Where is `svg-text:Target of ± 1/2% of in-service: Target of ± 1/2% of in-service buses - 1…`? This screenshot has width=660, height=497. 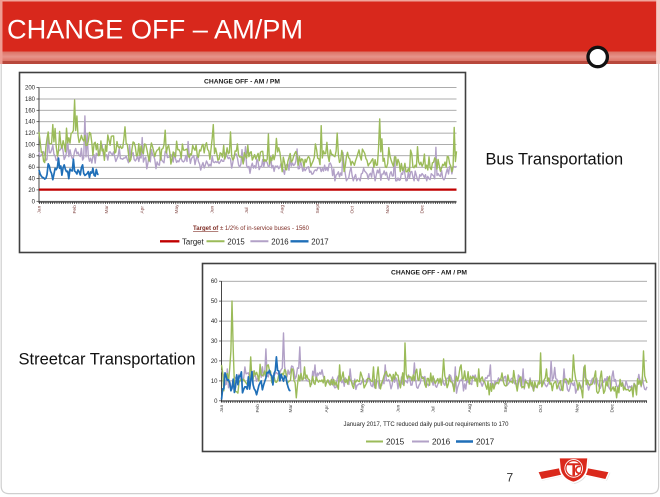
svg-text:Target of ± 1/2% of in-service: Target of ± 1/2% of in-service buses - 1… is located at coordinates (251, 229).